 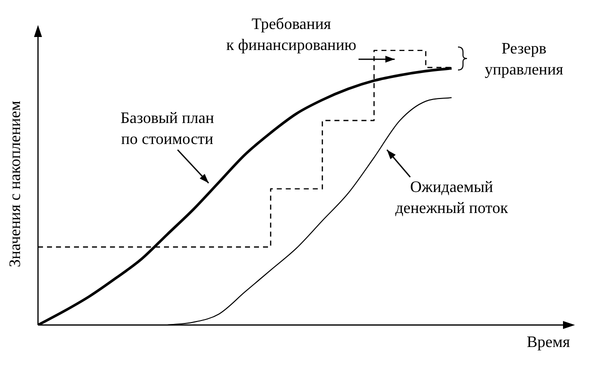 I want to click on x-axis-title: Время, so click(x=548, y=343).